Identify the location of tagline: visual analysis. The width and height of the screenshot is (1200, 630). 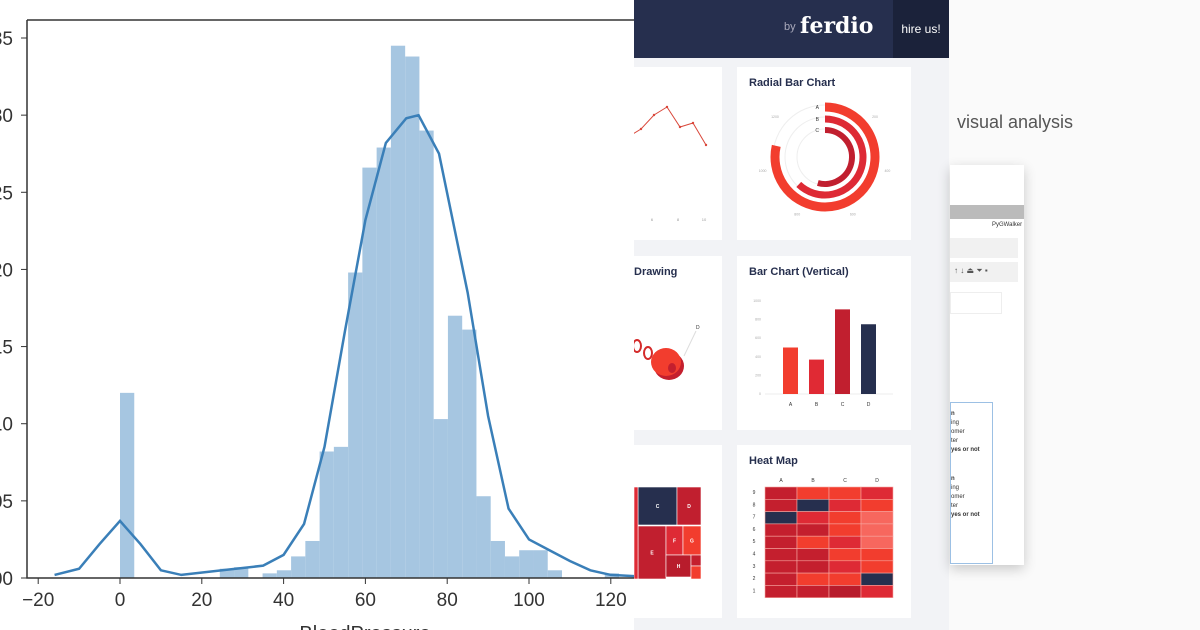
(1015, 122).